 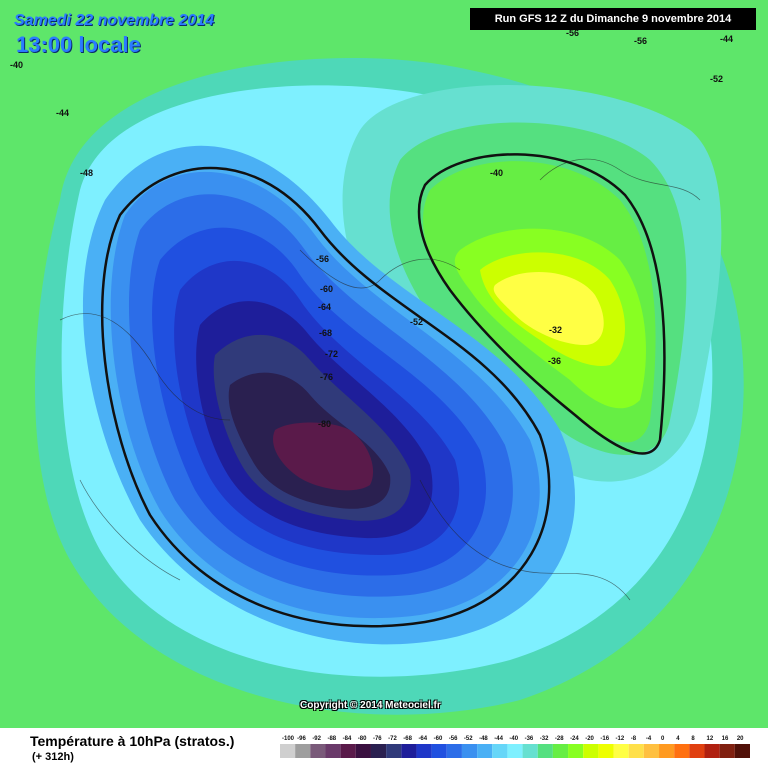 I want to click on contour-label: -80, so click(x=324, y=424).